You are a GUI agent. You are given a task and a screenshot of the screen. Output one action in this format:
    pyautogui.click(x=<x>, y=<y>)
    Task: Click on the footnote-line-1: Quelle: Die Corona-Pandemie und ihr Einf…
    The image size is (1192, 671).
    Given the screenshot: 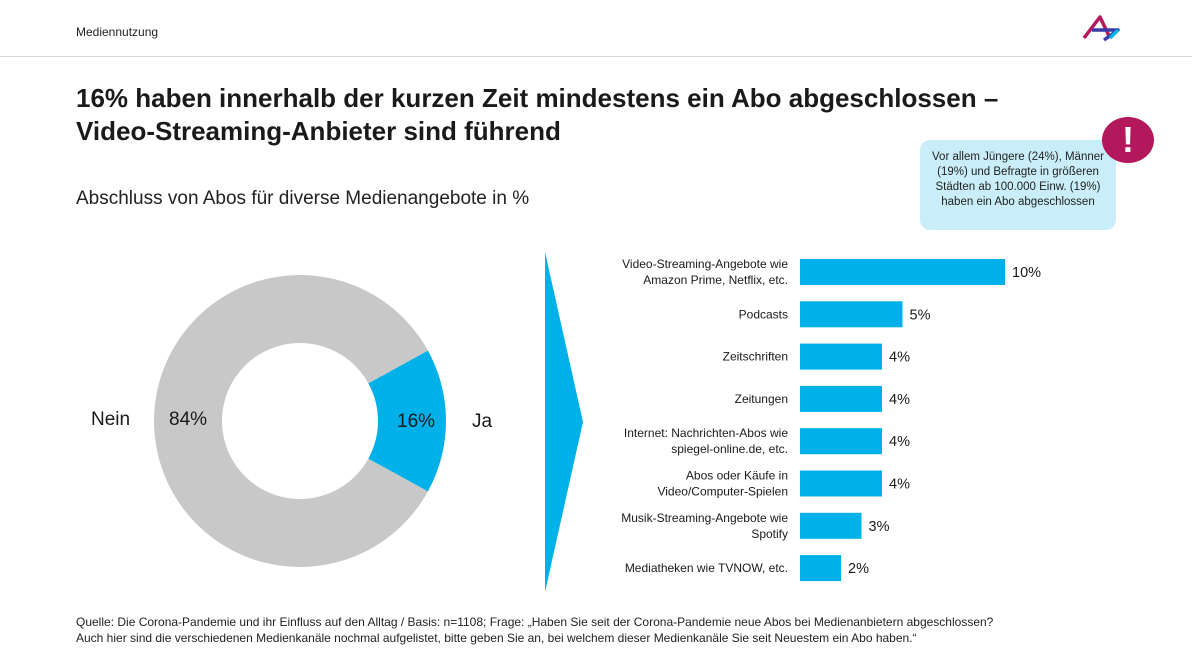 What is the action you would take?
    pyautogui.click(x=535, y=622)
    